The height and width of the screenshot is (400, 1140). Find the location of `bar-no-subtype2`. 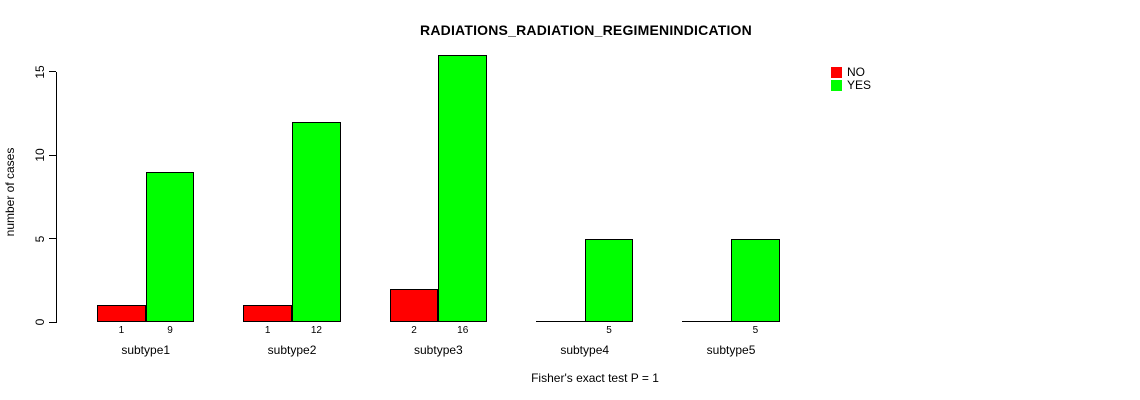

bar-no-subtype2 is located at coordinates (268, 313).